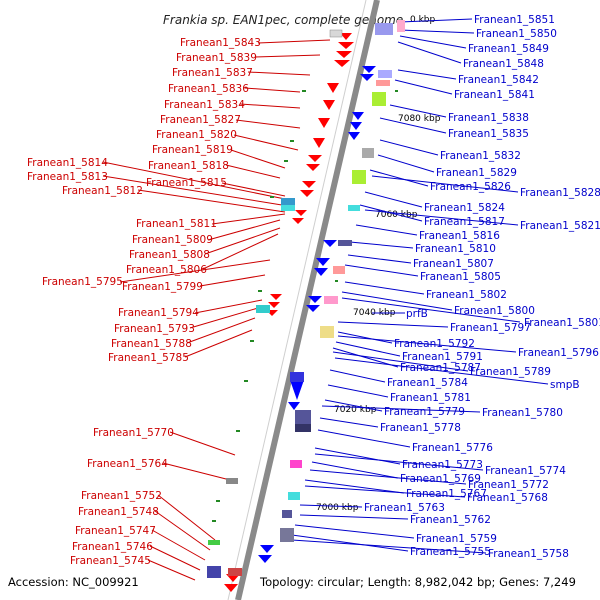  What do you see at coordinates (440, 479) in the screenshot?
I see `gene-label: Franean1_5769` at bounding box center [440, 479].